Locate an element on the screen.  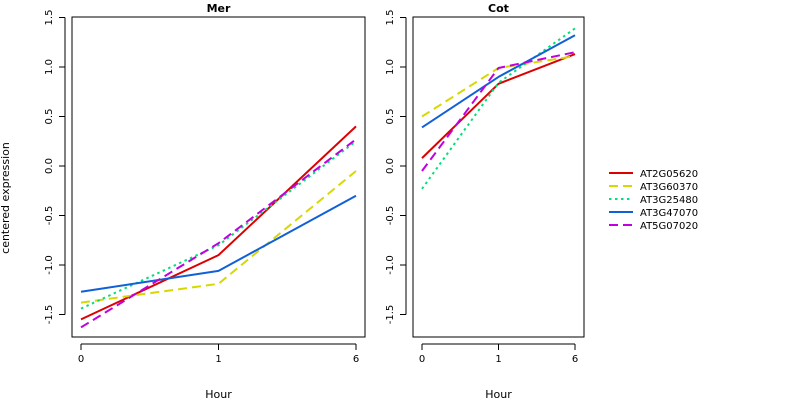
y-tick-label-0-0: -1.5 is located at coordinates (49, 315).